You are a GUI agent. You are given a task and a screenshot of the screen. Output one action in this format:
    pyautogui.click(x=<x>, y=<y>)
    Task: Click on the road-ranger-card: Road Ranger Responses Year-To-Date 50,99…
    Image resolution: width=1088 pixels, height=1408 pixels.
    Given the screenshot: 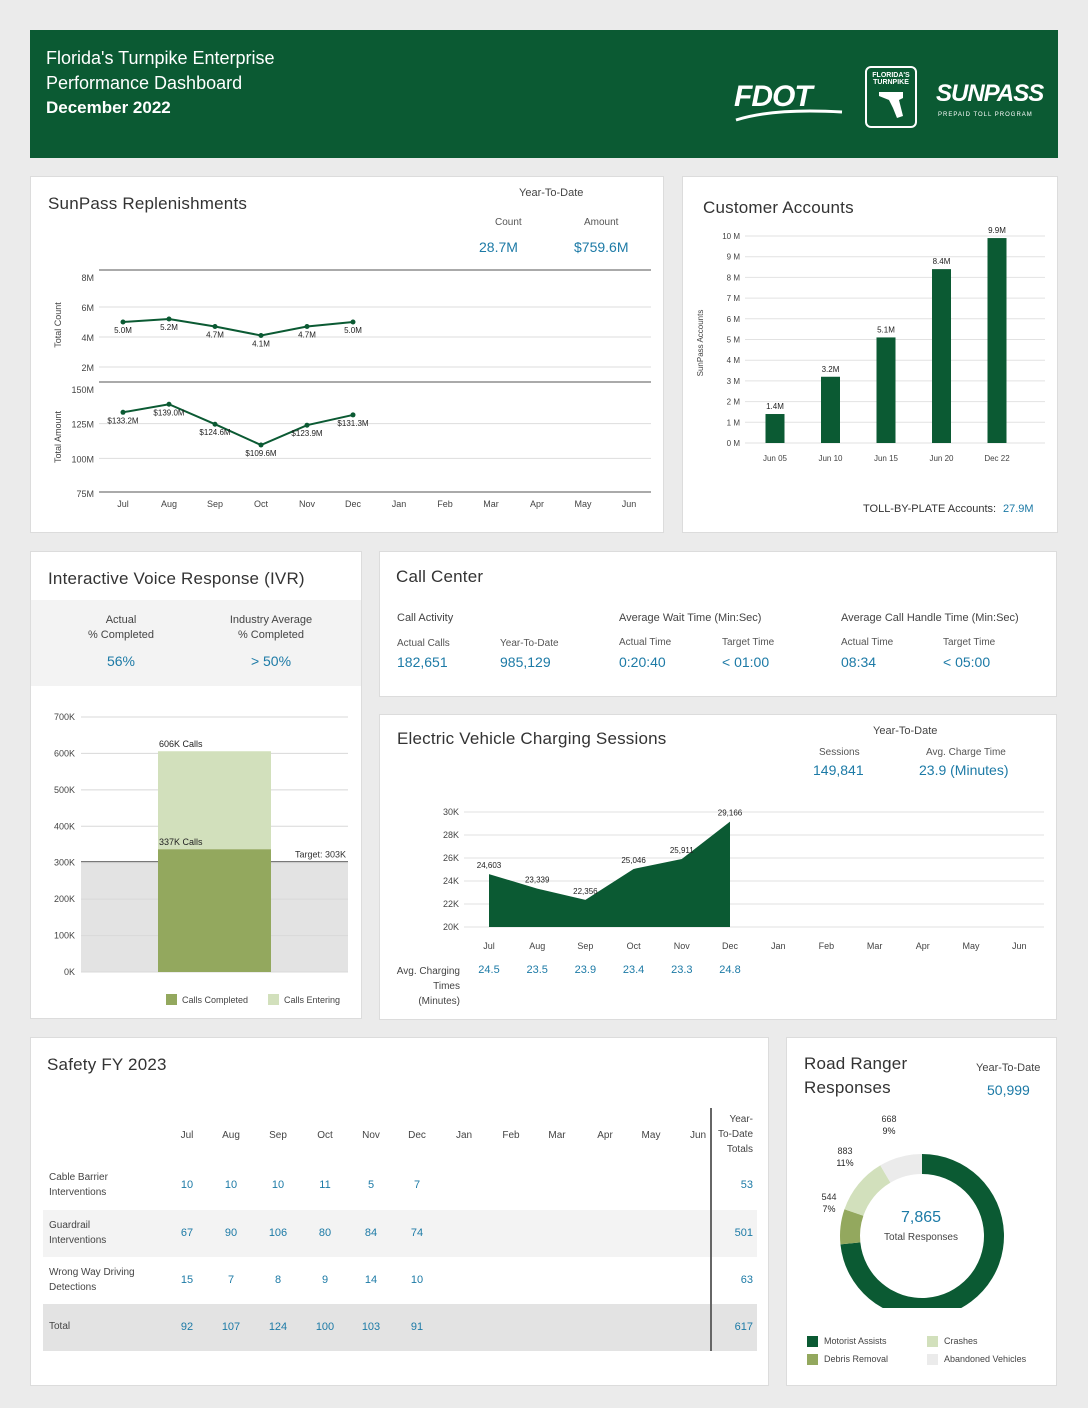 What is the action you would take?
    pyautogui.click(x=921, y=1211)
    